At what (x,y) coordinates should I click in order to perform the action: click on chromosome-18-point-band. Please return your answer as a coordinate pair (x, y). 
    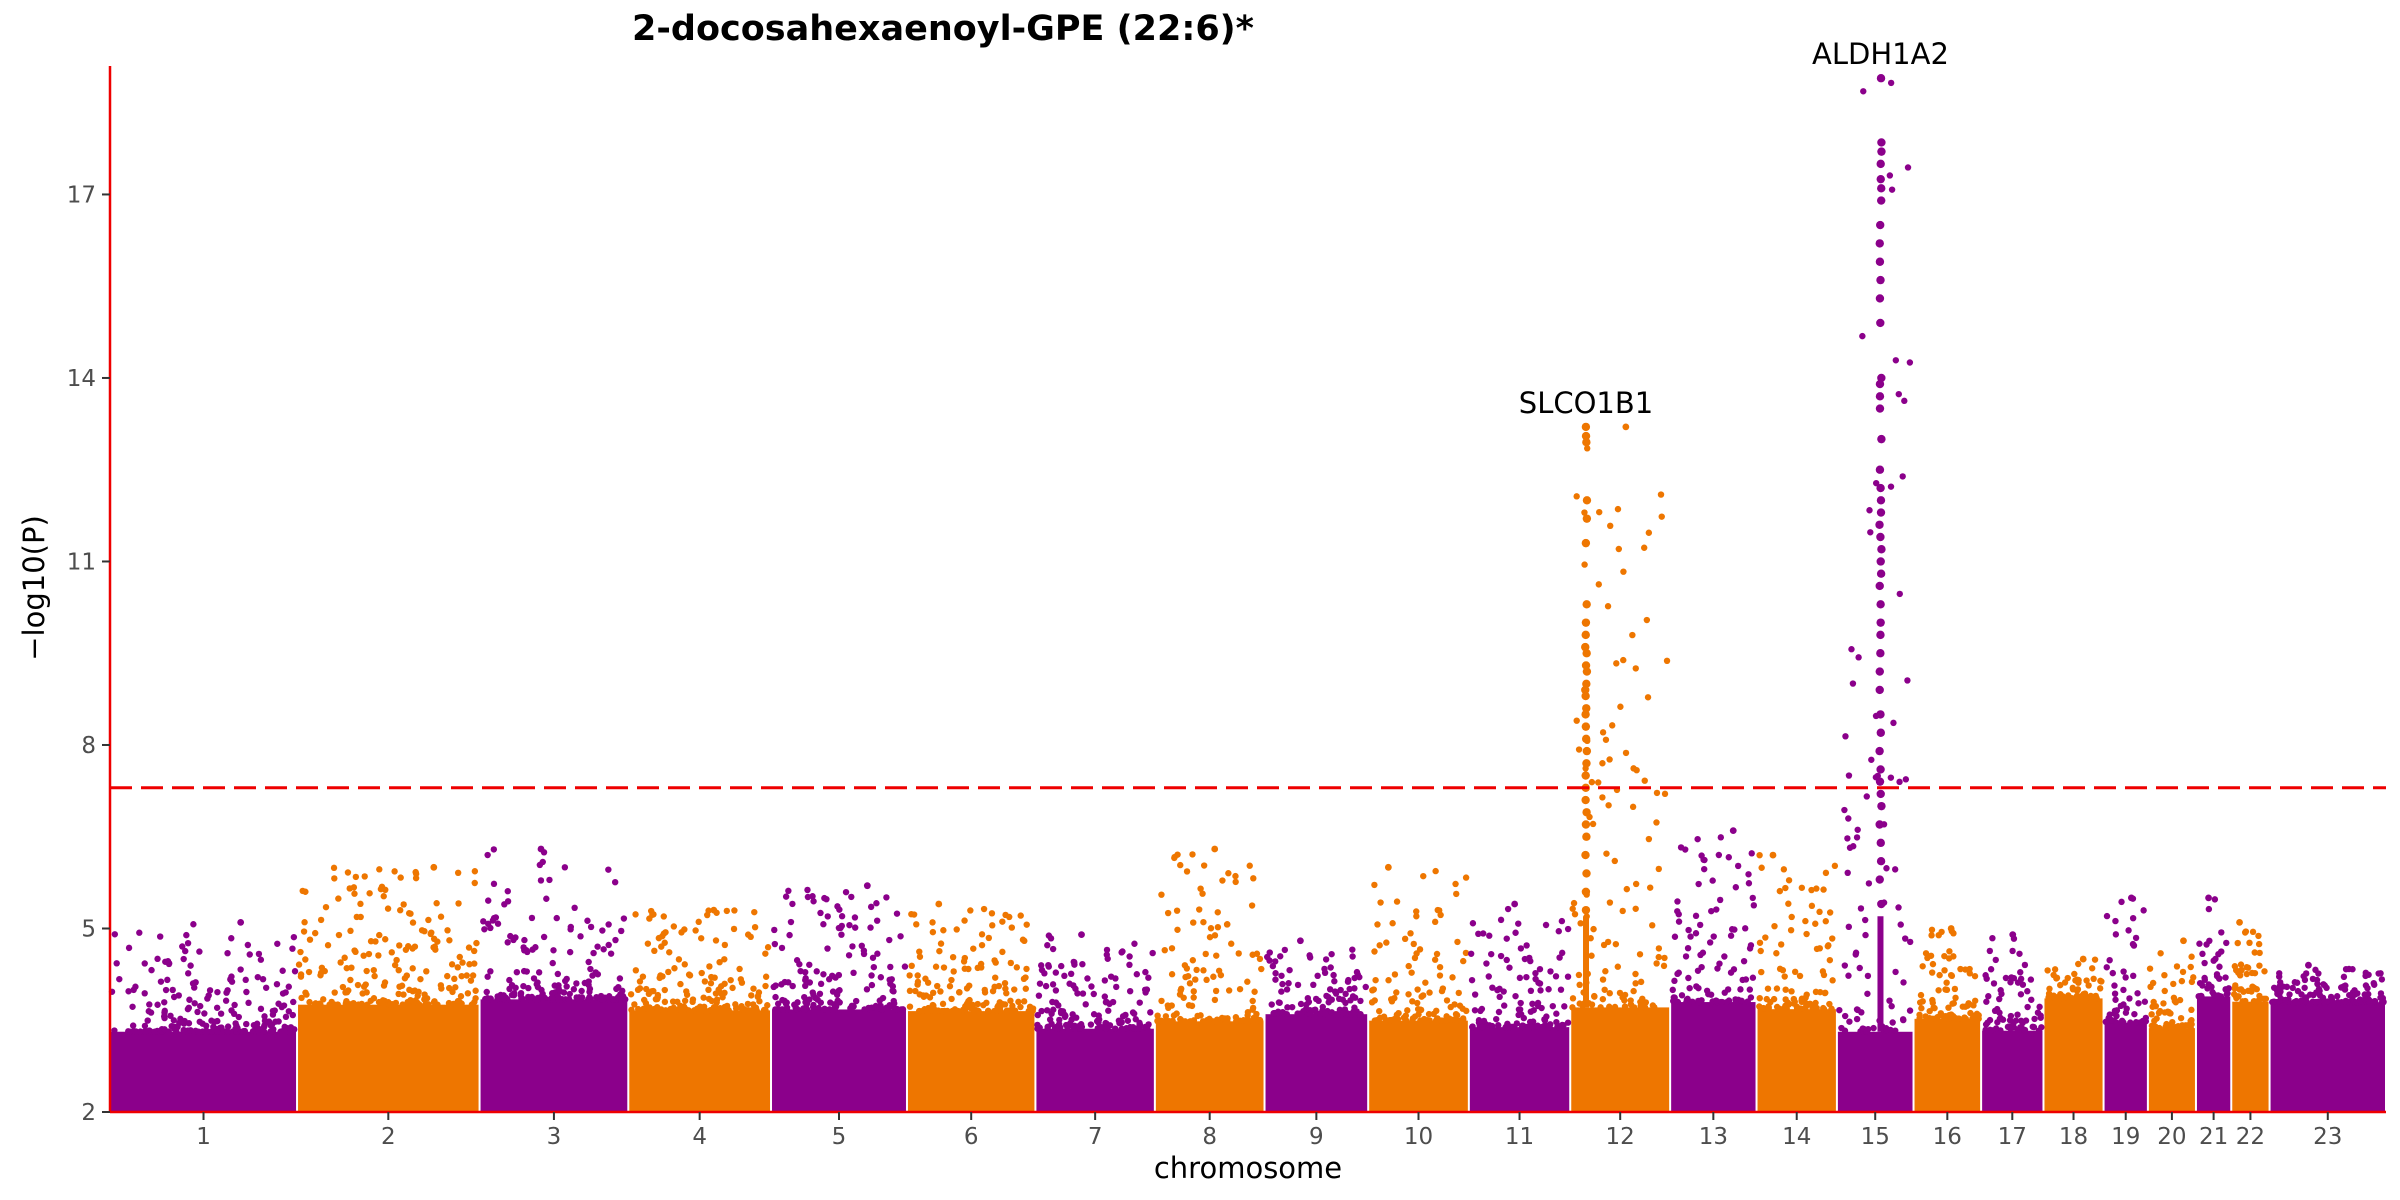
    Looking at the image, I should click on (2073, 1055).